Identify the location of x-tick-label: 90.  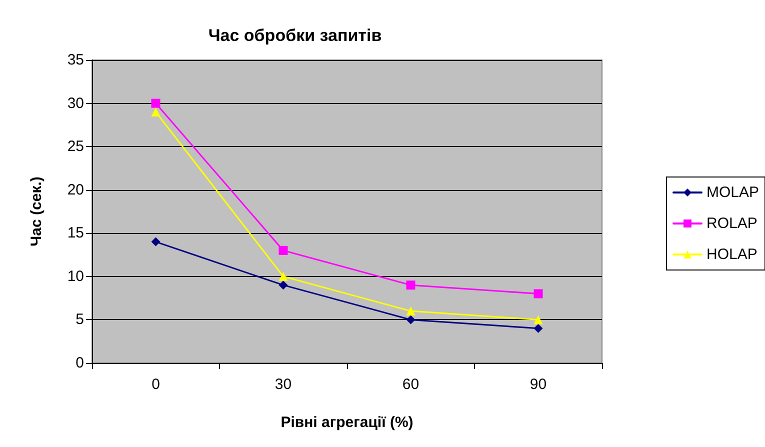
(538, 384).